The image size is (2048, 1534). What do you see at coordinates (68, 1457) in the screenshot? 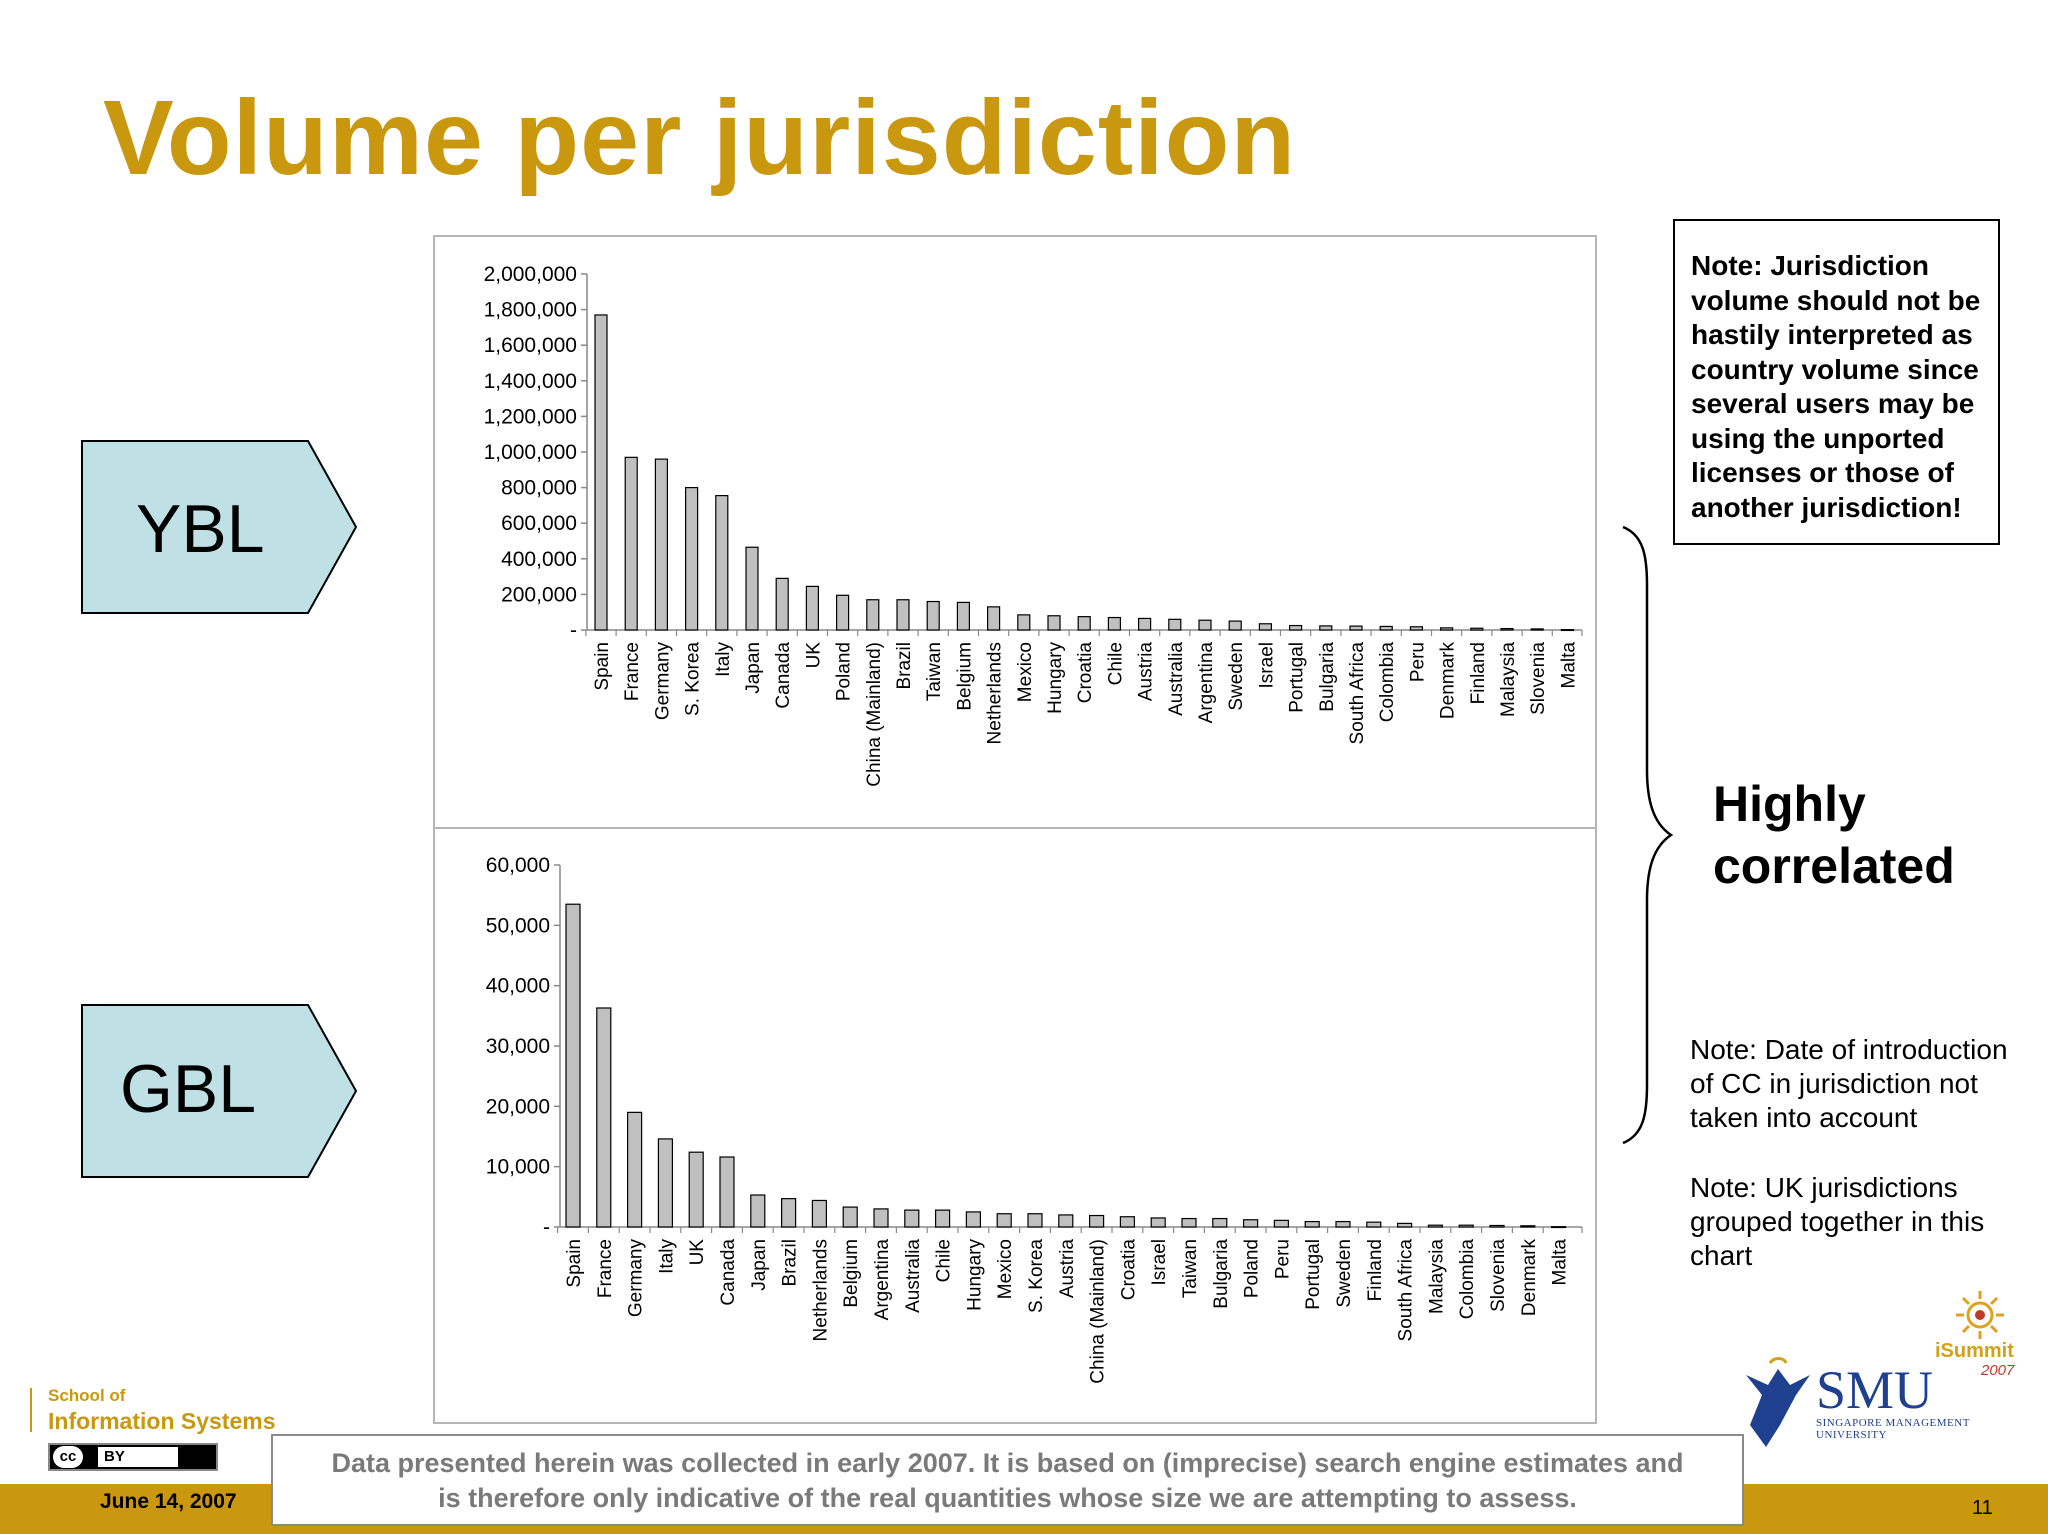
I see `cc-icon: cc` at bounding box center [68, 1457].